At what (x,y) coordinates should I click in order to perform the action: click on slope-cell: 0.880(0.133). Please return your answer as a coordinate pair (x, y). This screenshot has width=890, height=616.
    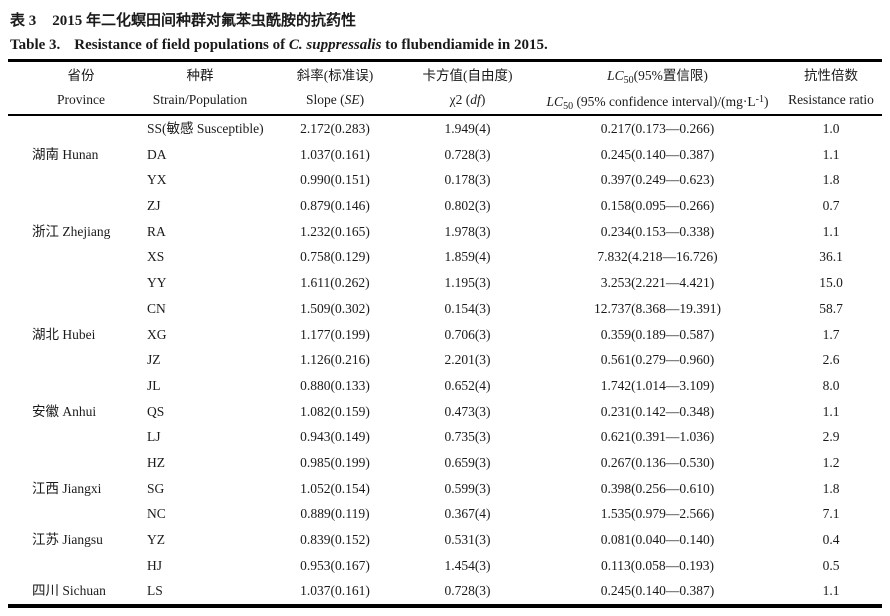
    Looking at the image, I should click on (335, 385).